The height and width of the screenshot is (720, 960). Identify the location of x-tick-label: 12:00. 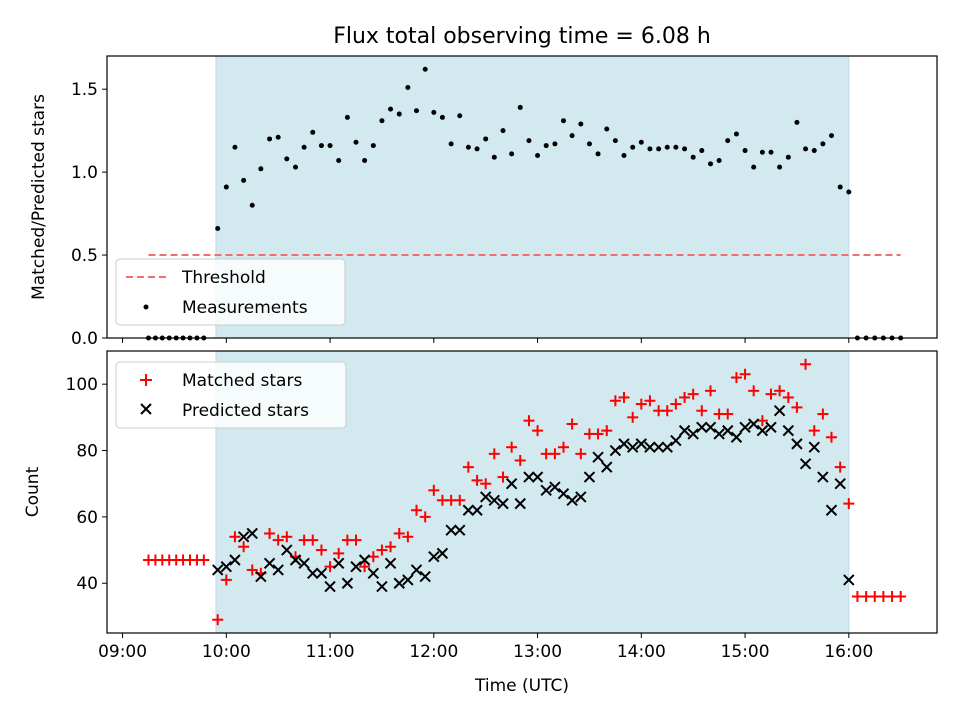
(433, 652).